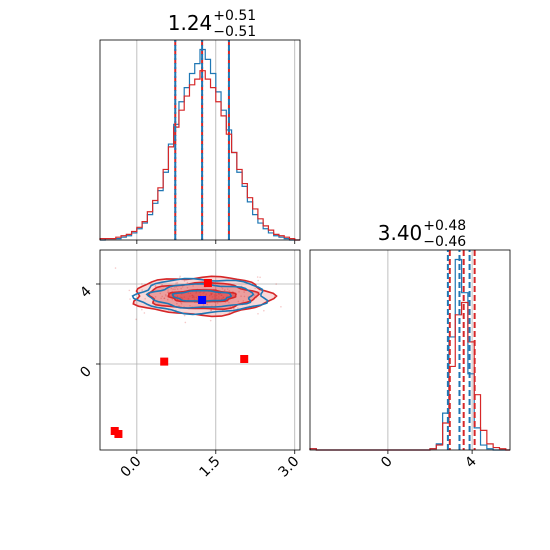  I want to click on markers, so click(179, 358).